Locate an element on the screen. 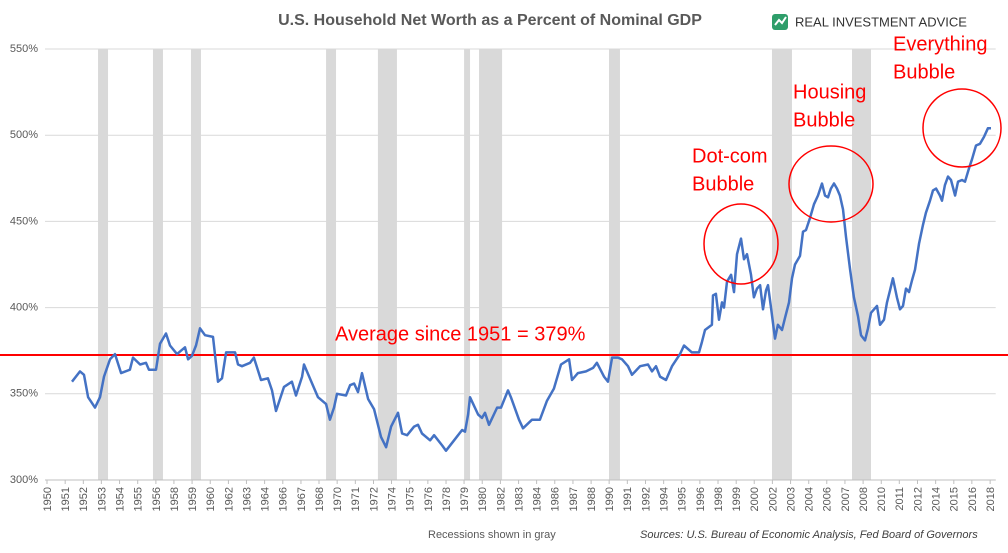  bubble-label: Dot-com is located at coordinates (730, 156).